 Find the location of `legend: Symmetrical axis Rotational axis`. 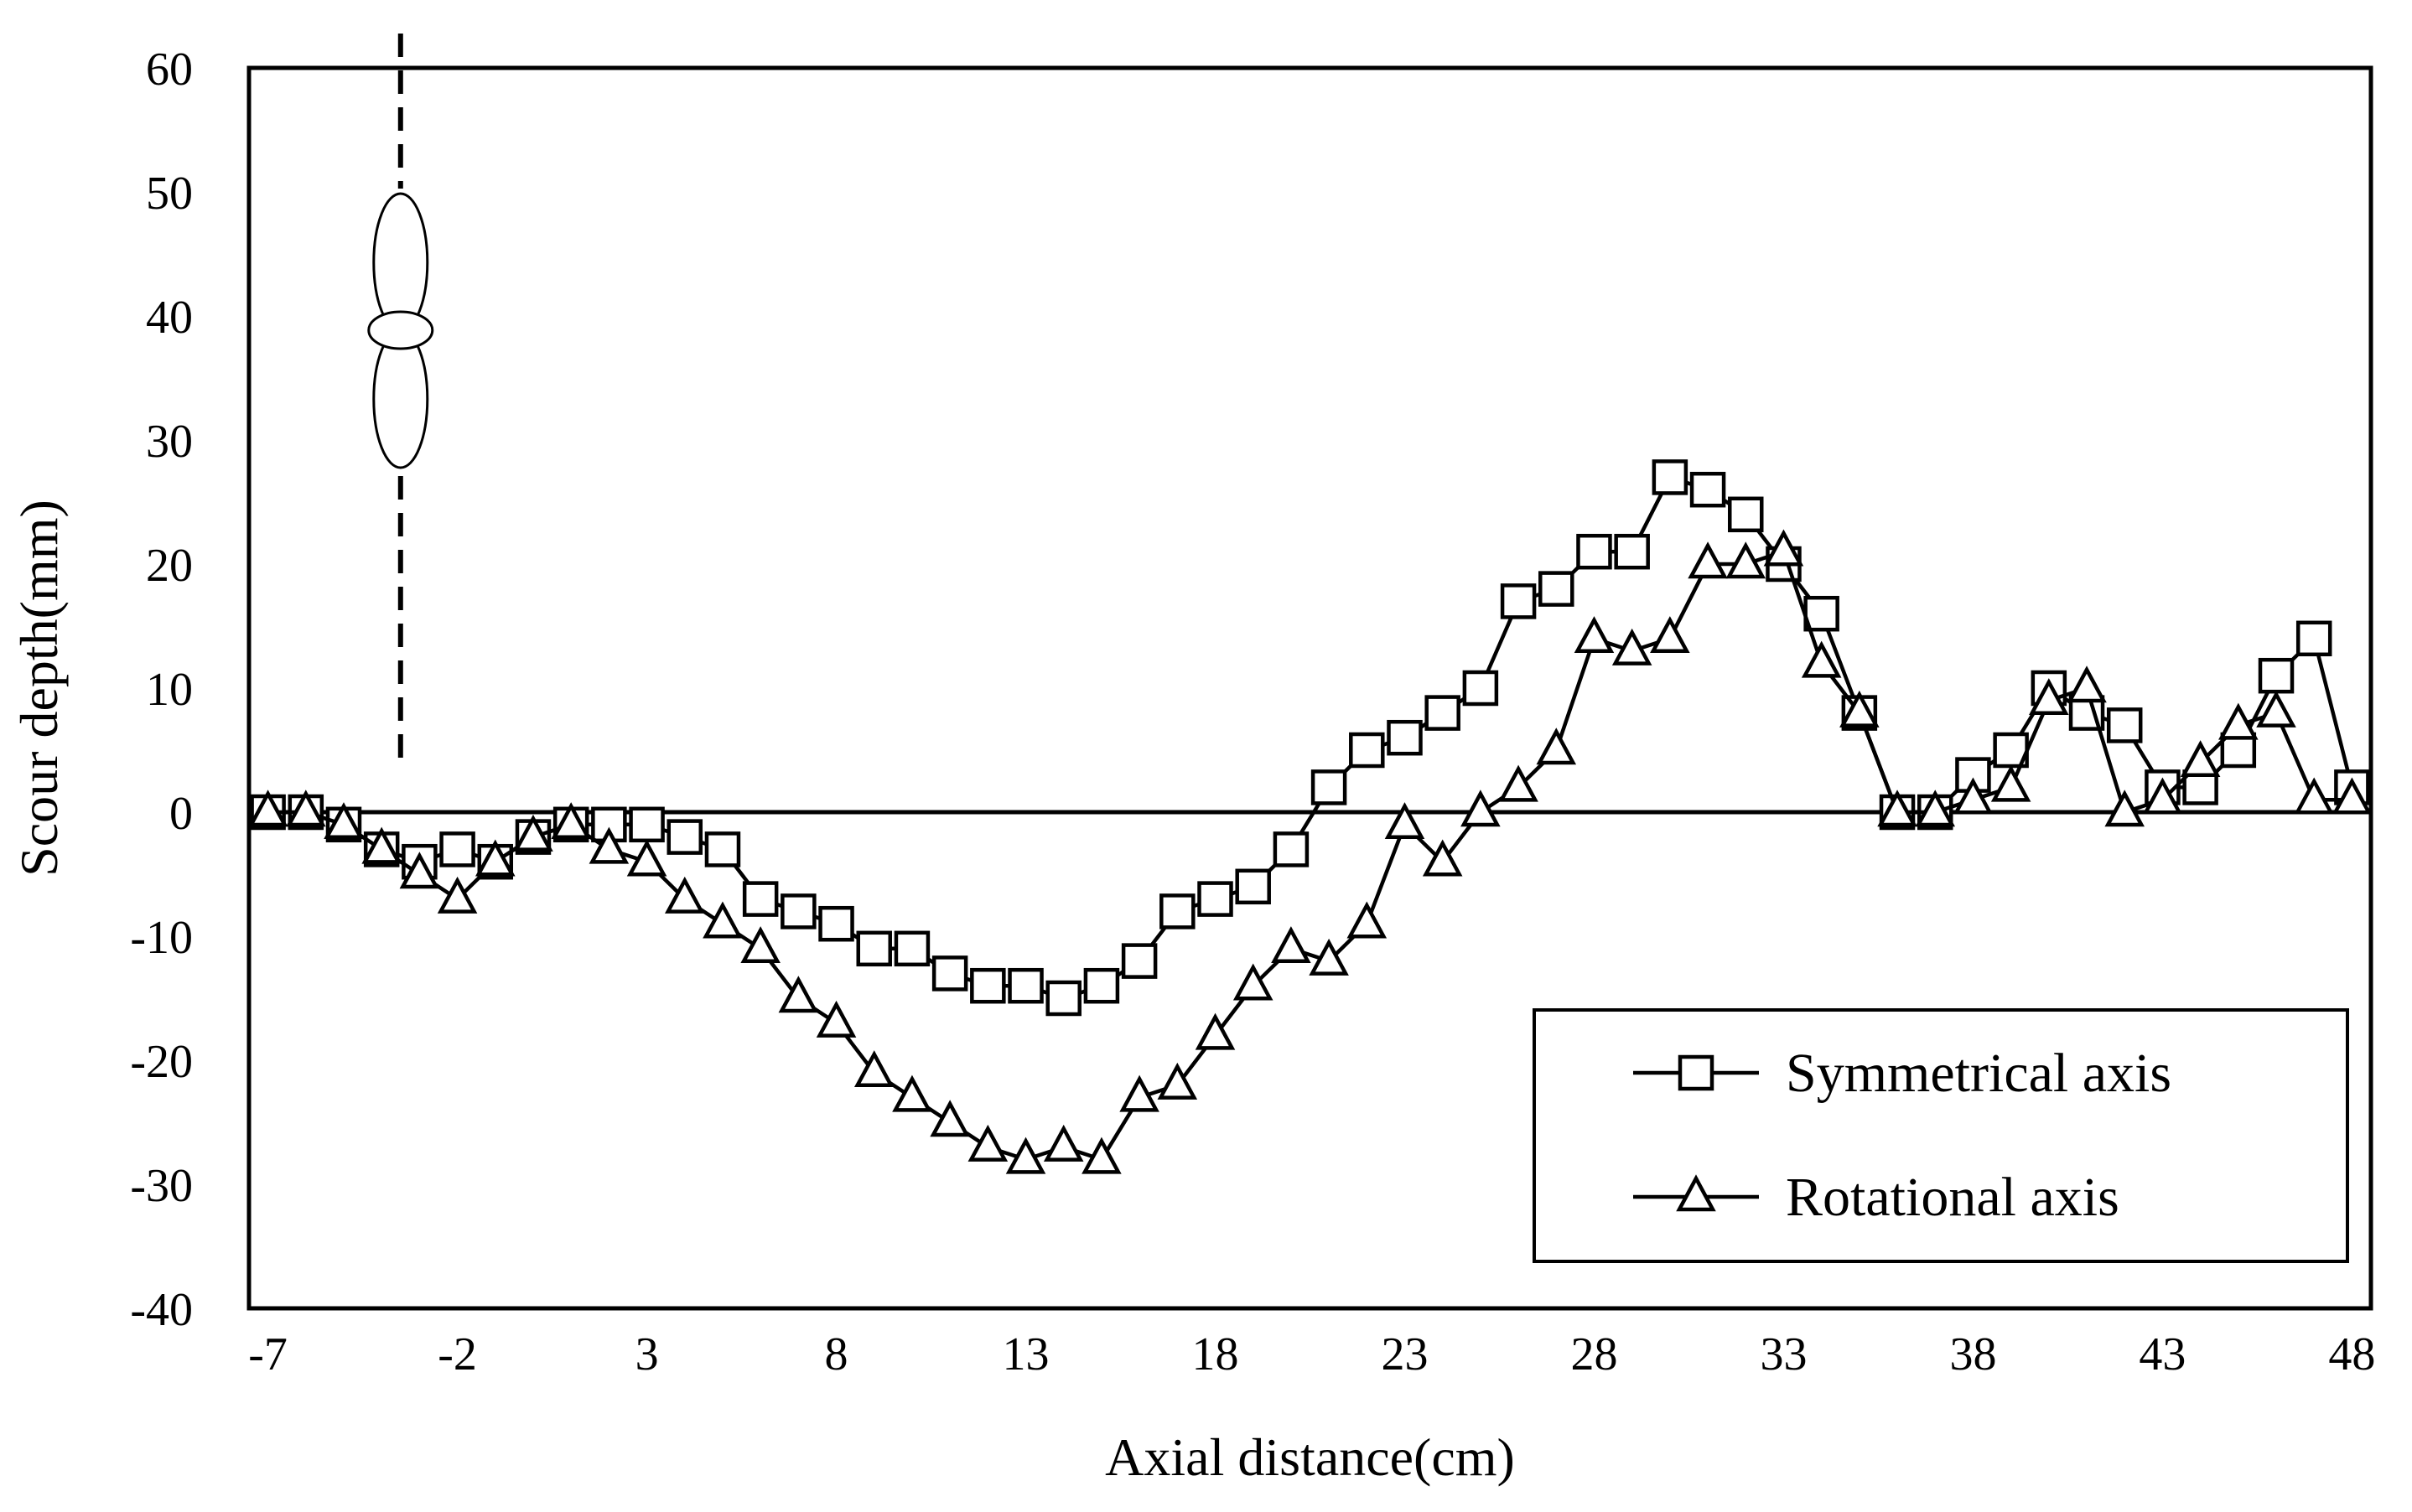

legend: Symmetrical axis Rotational axis is located at coordinates (1941, 1135).